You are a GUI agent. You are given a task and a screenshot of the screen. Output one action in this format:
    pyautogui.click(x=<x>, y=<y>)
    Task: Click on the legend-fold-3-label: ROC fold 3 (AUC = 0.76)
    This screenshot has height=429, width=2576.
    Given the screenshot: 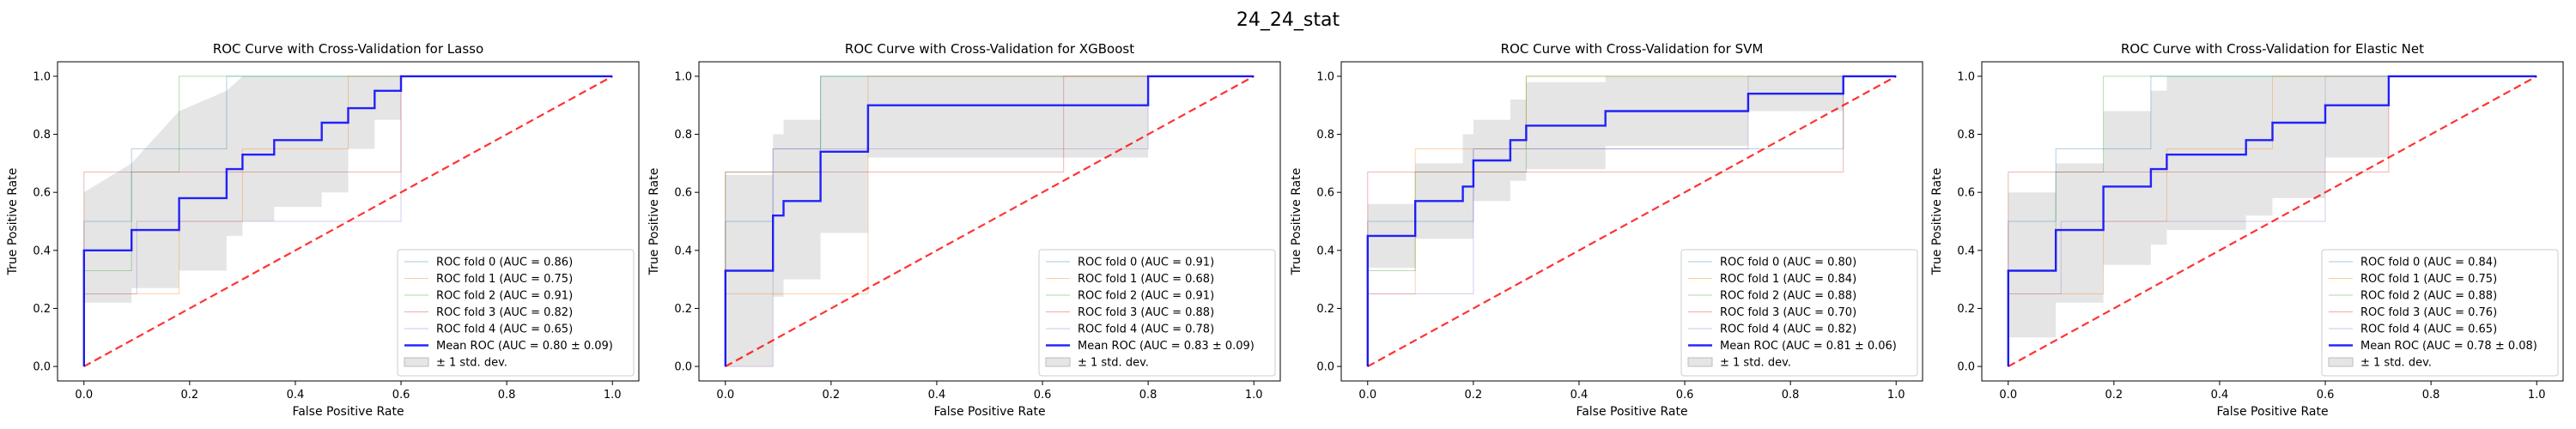 What is the action you would take?
    pyautogui.click(x=2428, y=313)
    